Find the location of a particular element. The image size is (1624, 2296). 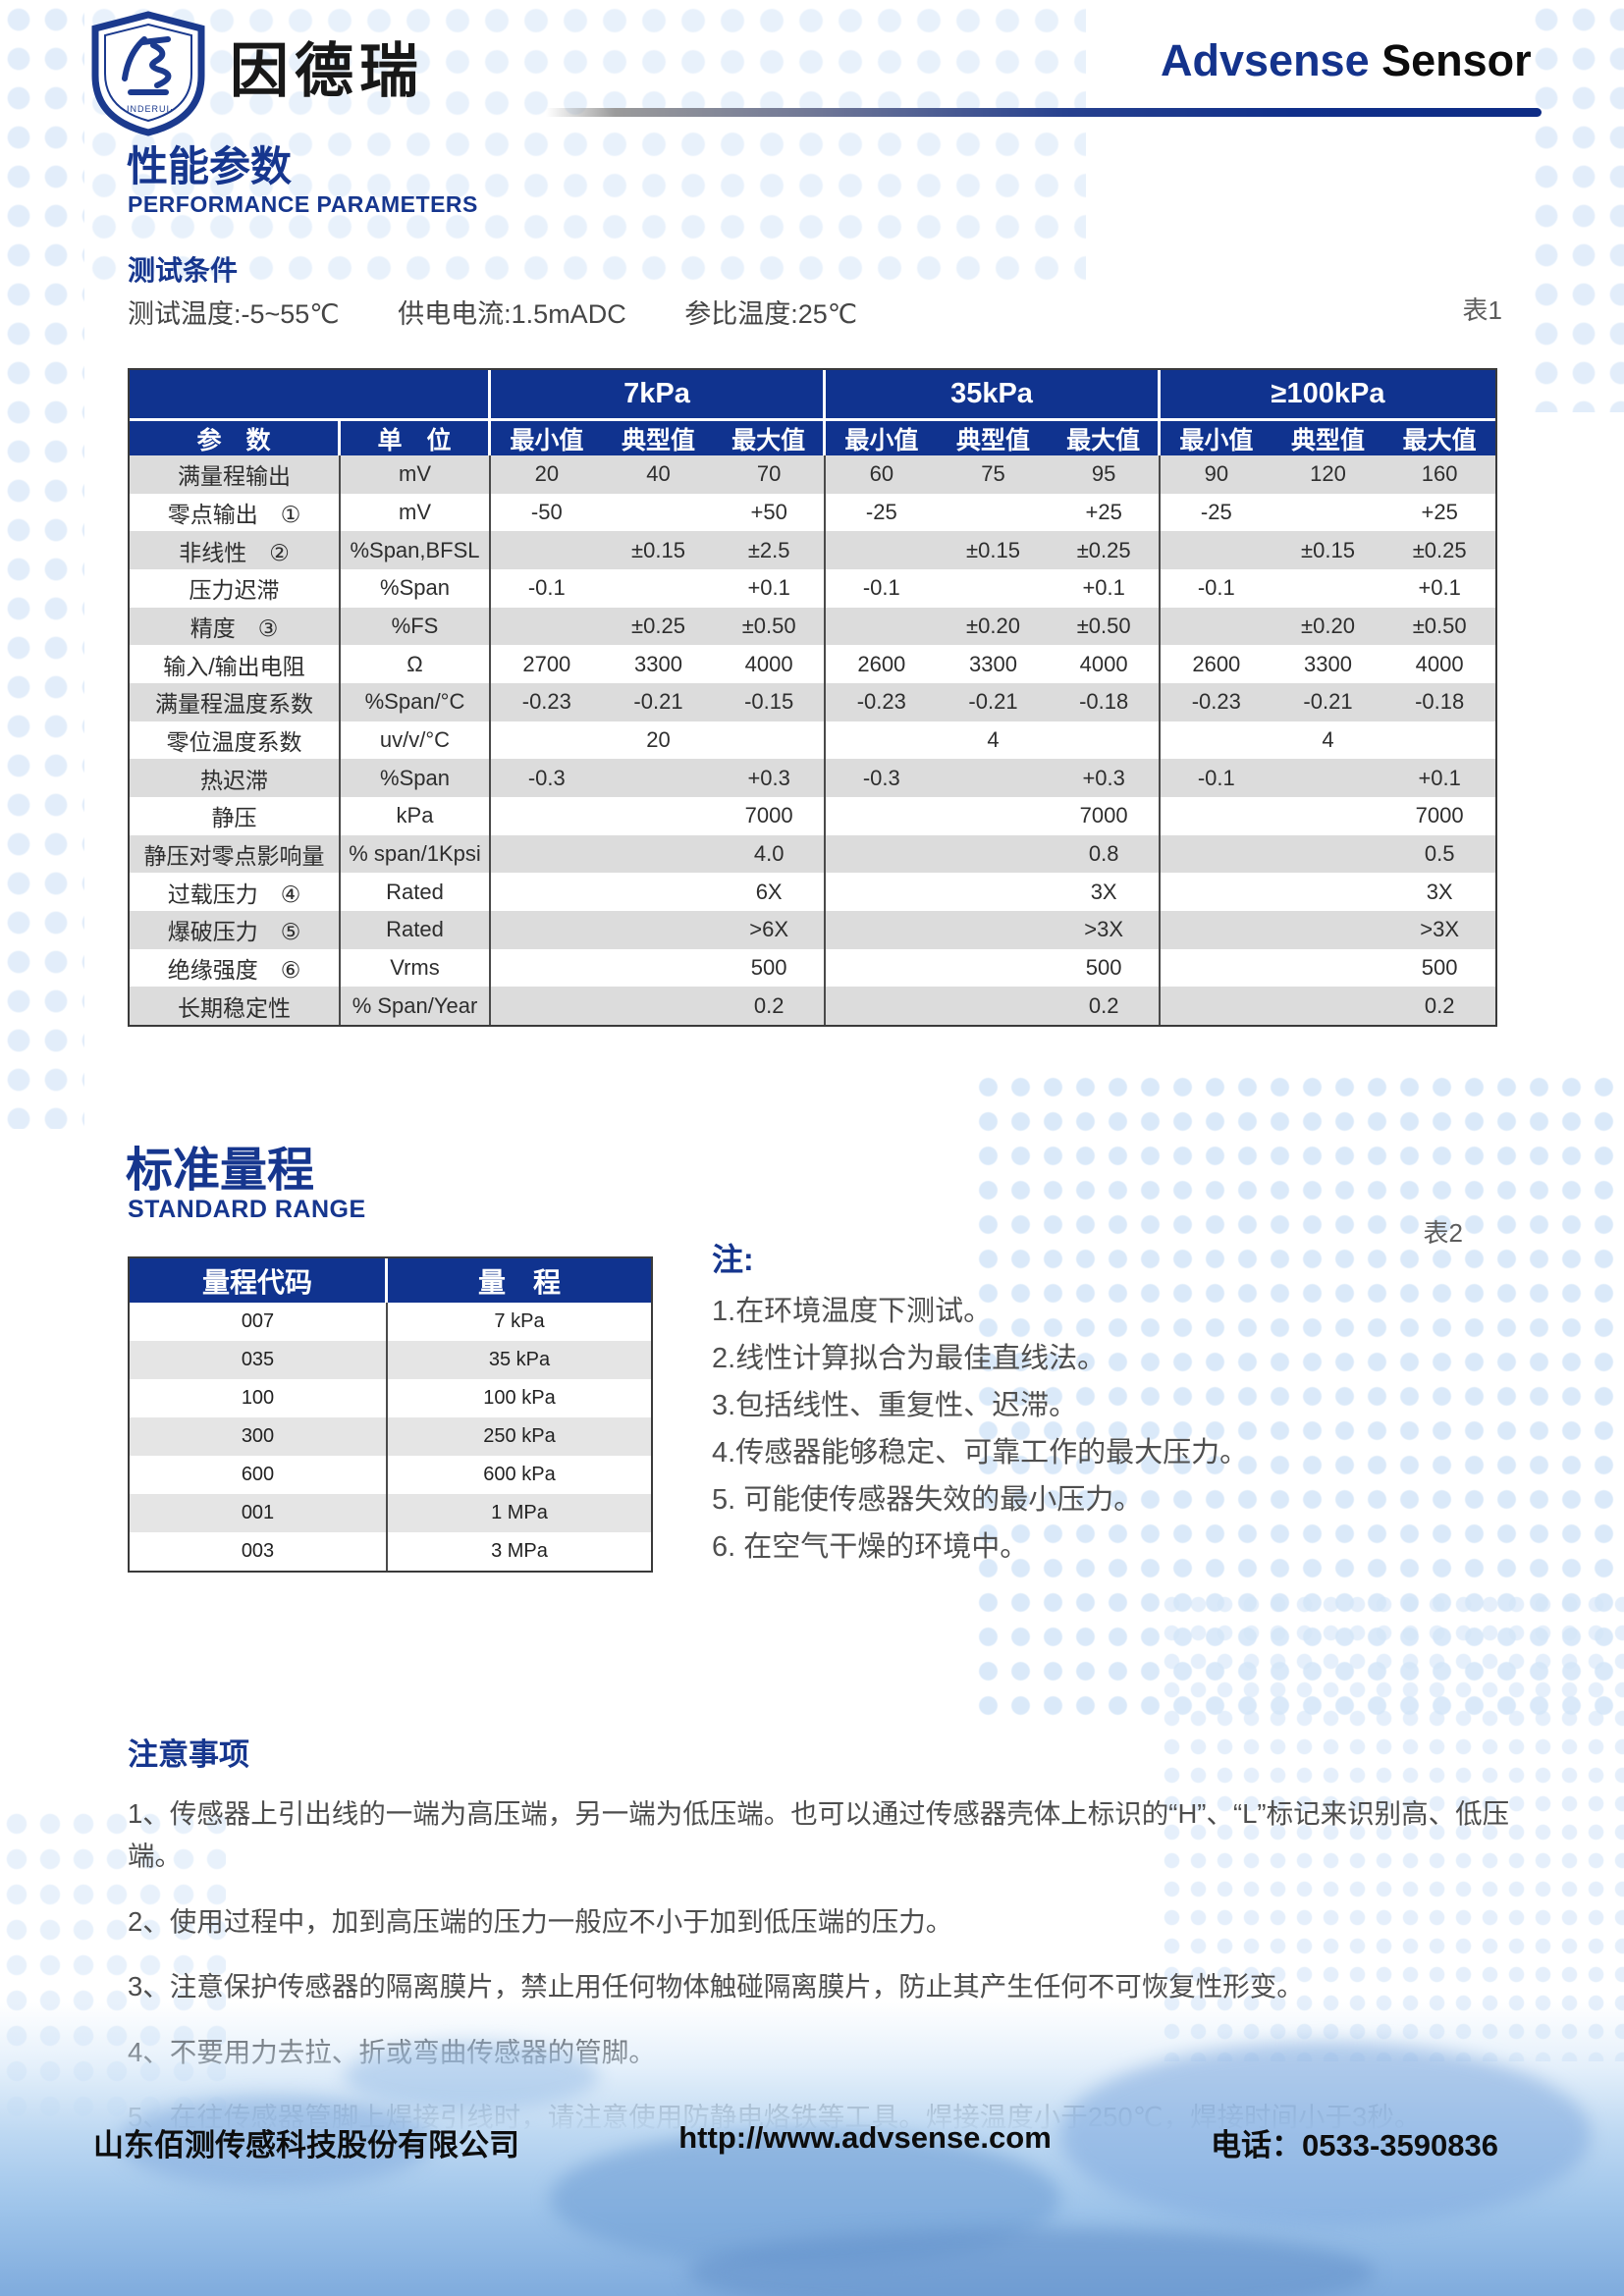

unit-cell: Ω is located at coordinates (416, 664).